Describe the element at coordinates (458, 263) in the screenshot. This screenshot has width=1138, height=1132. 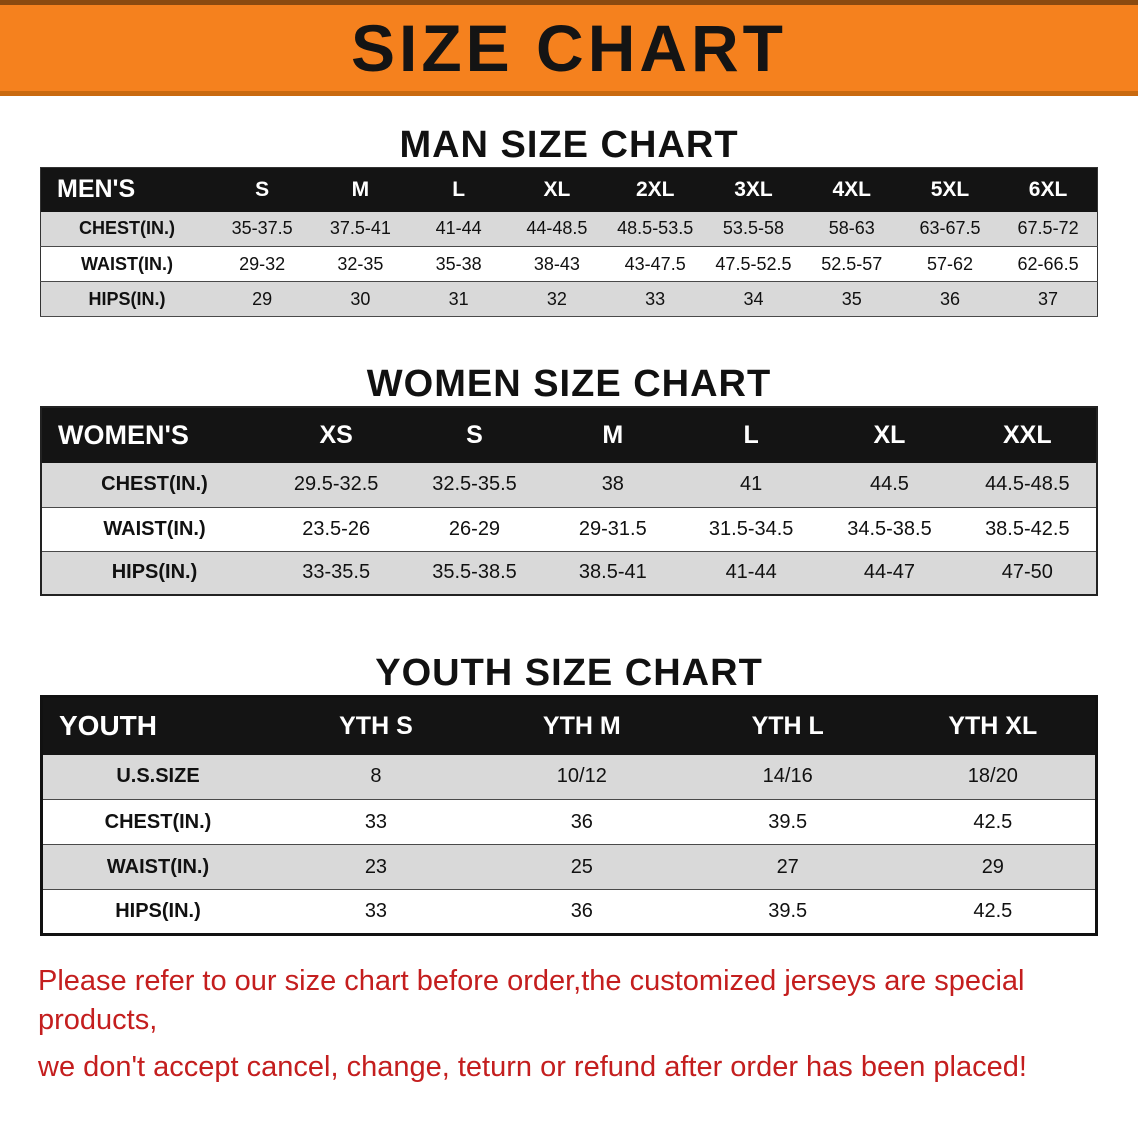
I see `size-value: 35-38` at that location.